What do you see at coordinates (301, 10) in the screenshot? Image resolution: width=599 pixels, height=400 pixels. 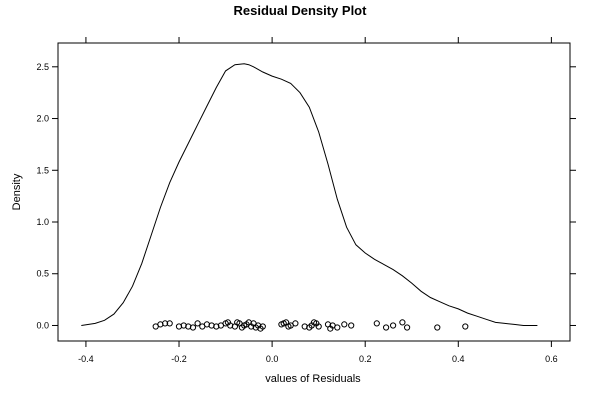 I see `chart-title: Residual Density Plot` at bounding box center [301, 10].